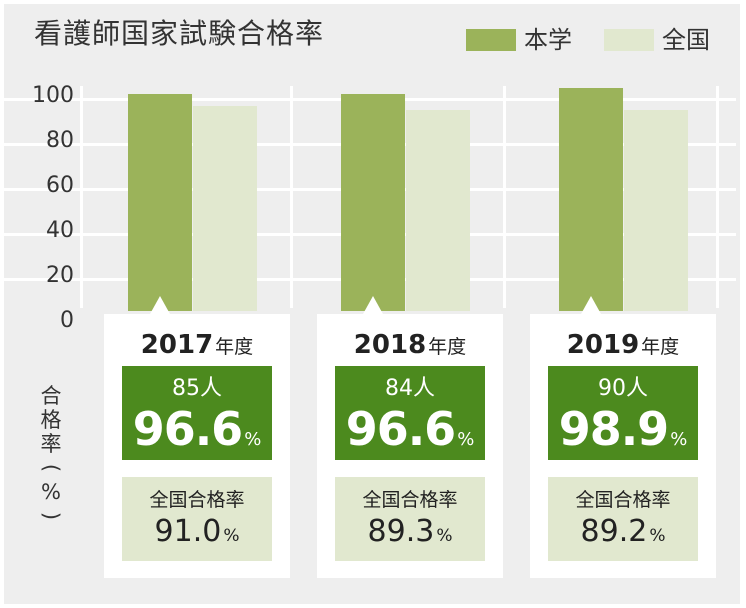 This screenshot has height=608, width=746. Describe the element at coordinates (591, 199) in the screenshot. I see `bar-own-2019` at that location.